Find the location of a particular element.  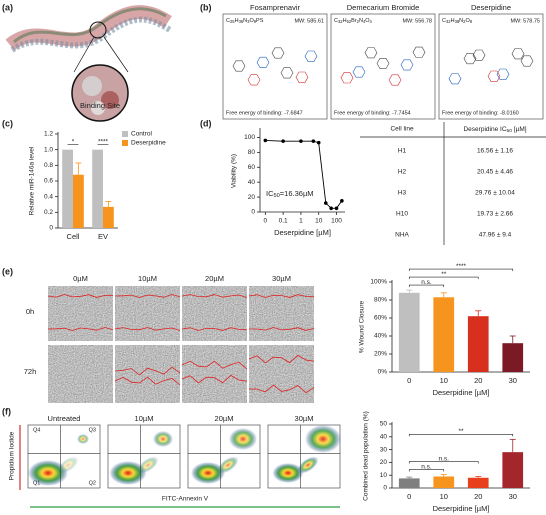

y-tick-label: 10 is located at coordinates (384, 475).